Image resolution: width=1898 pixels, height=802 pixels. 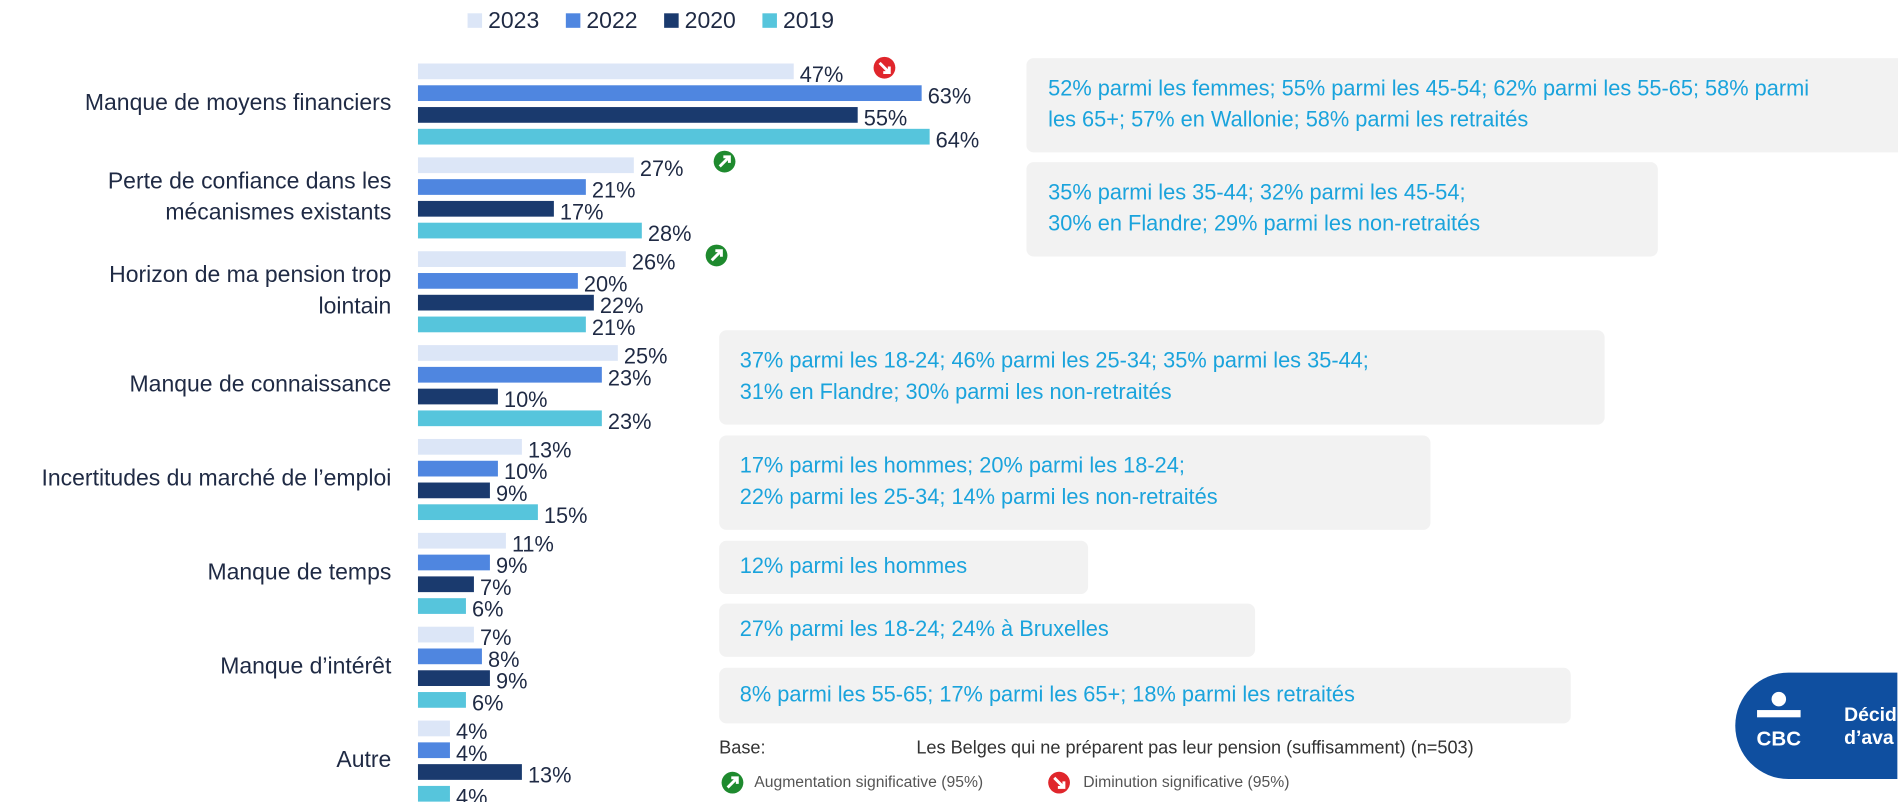 What do you see at coordinates (1779, 739) in the screenshot?
I see `logo-brand: CBC` at bounding box center [1779, 739].